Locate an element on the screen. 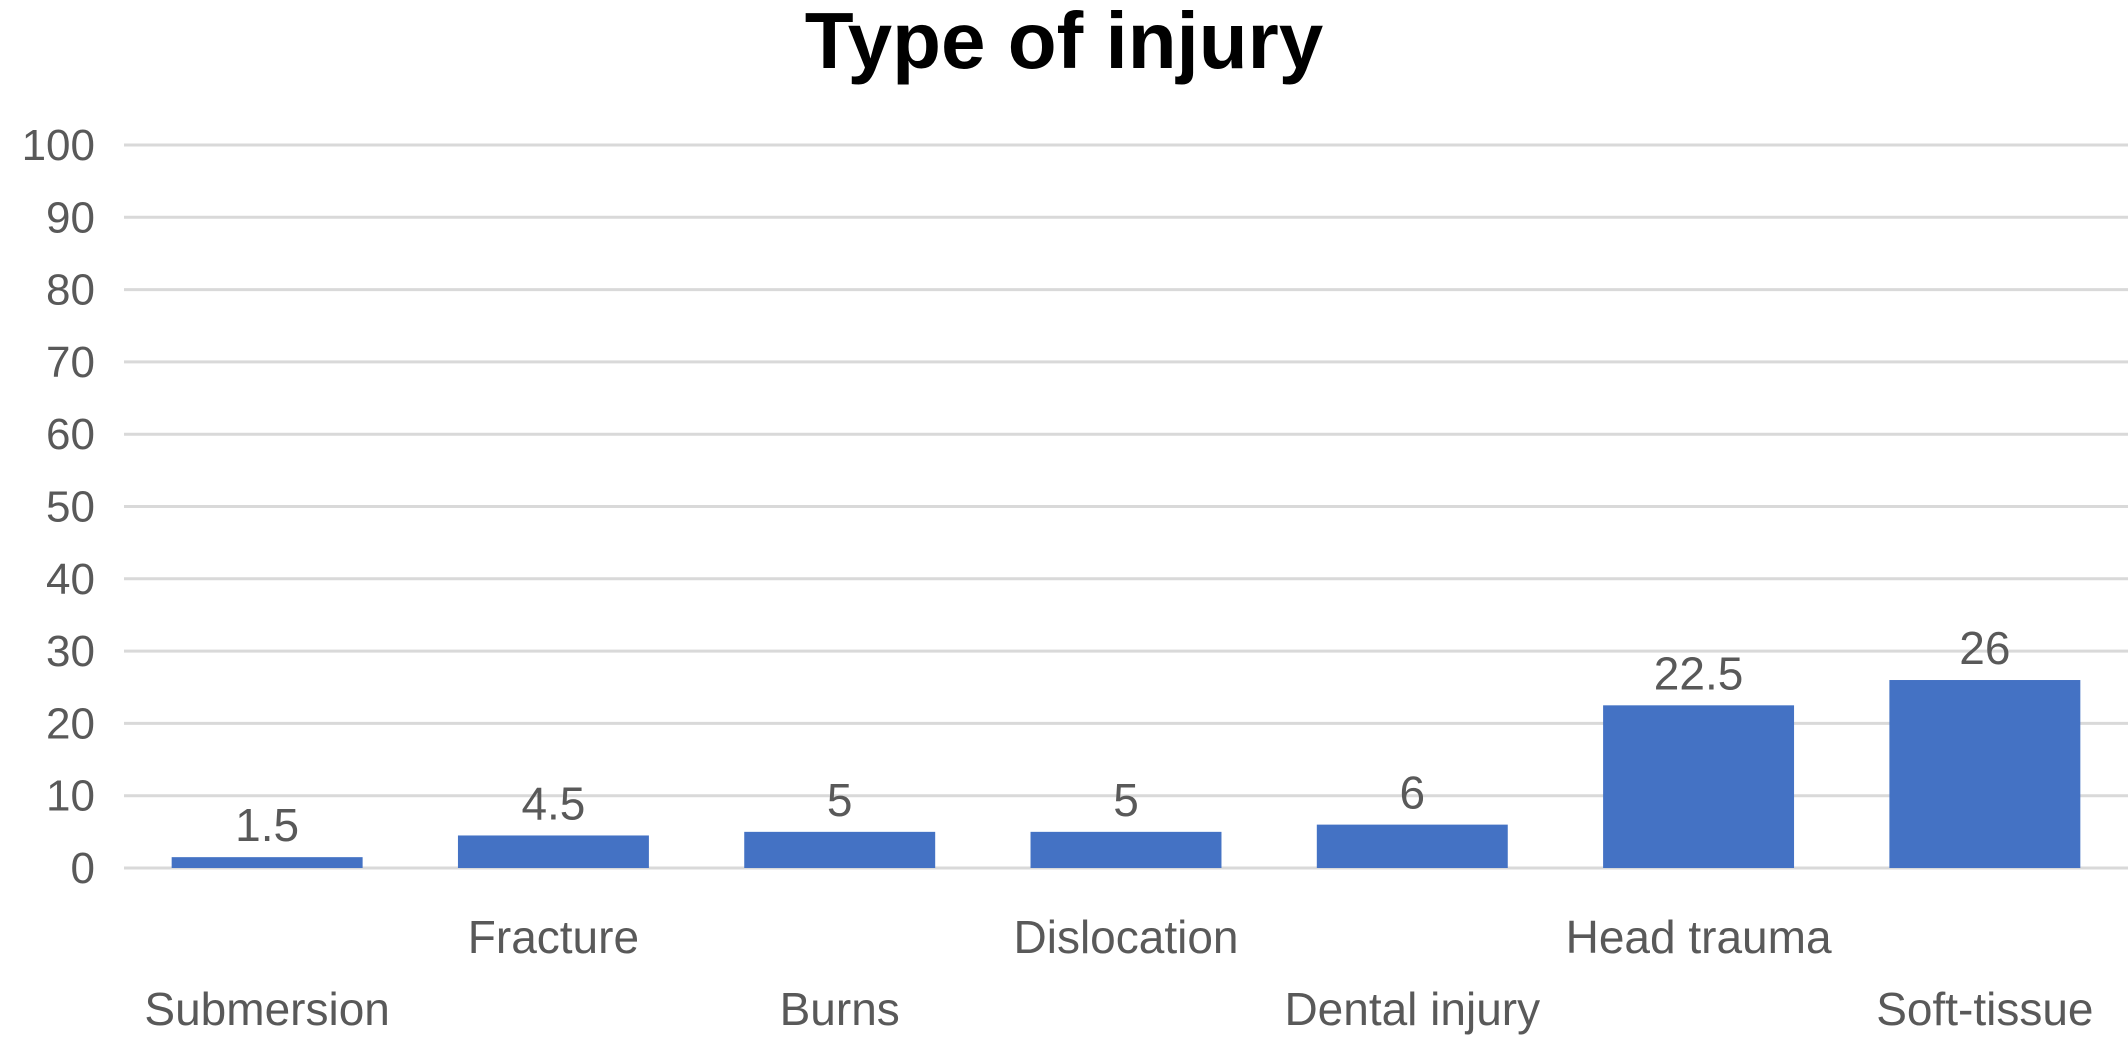 The width and height of the screenshot is (2128, 1044). x-category-label: Dislocation is located at coordinates (1126, 937).